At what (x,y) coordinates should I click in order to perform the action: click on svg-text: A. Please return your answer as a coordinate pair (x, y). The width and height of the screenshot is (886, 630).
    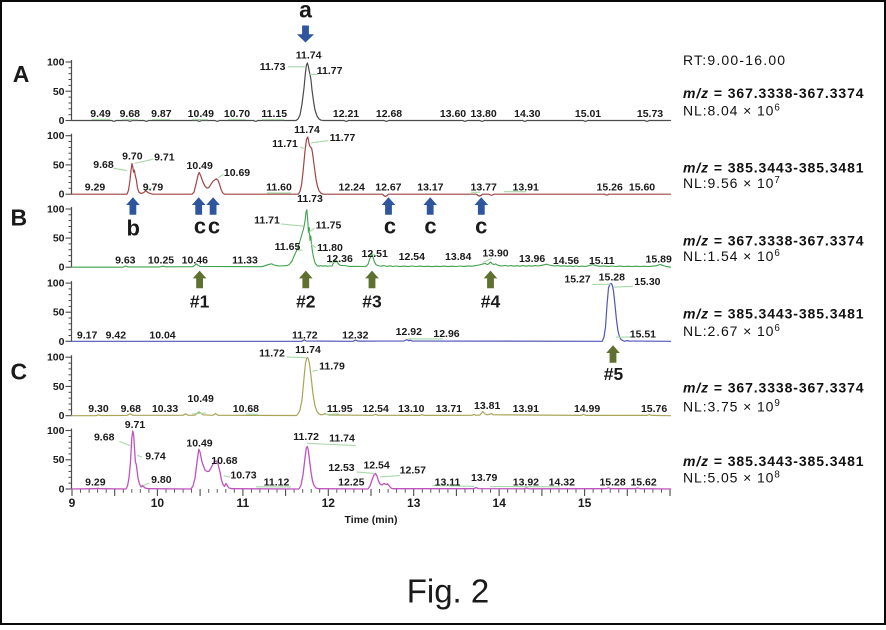
    Looking at the image, I should click on (21, 74).